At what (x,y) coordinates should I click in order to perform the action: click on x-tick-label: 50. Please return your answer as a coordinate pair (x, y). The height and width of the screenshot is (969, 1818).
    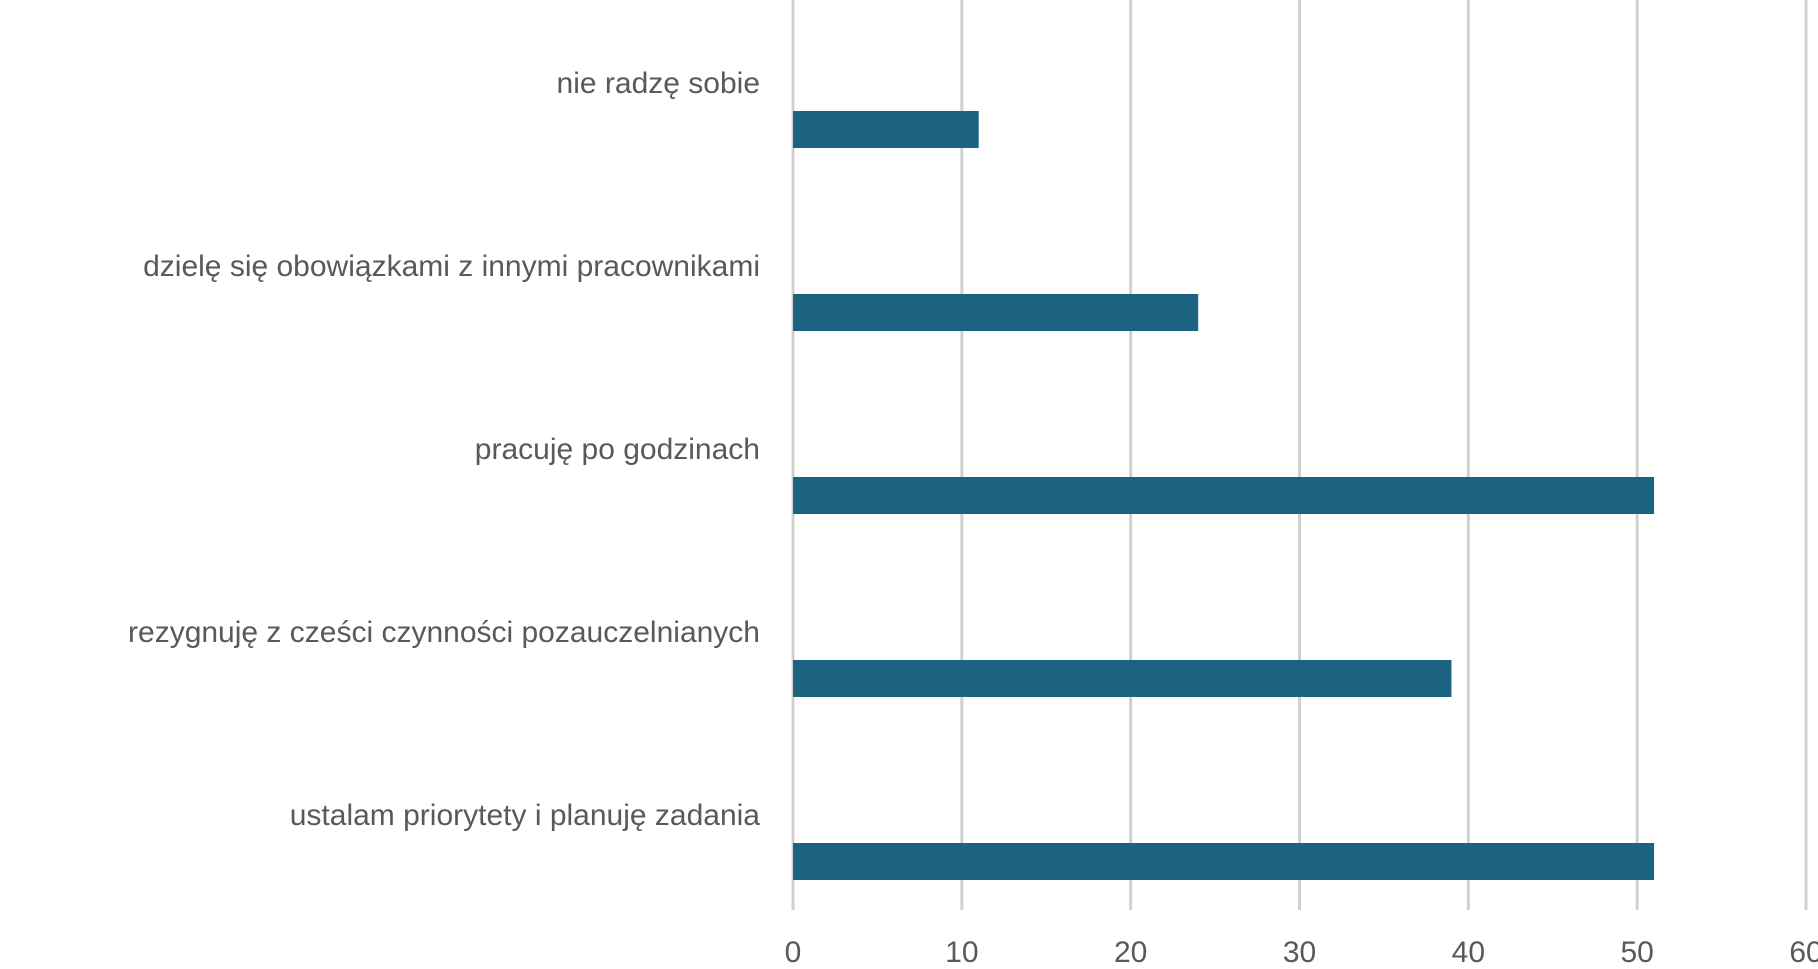
    Looking at the image, I should click on (1636, 952).